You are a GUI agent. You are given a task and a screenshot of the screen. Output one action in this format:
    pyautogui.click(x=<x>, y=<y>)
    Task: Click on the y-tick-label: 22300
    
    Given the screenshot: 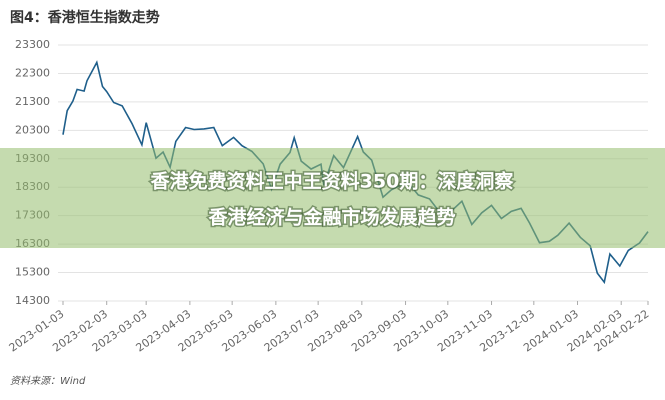 What is the action you would take?
    pyautogui.click(x=32, y=72)
    